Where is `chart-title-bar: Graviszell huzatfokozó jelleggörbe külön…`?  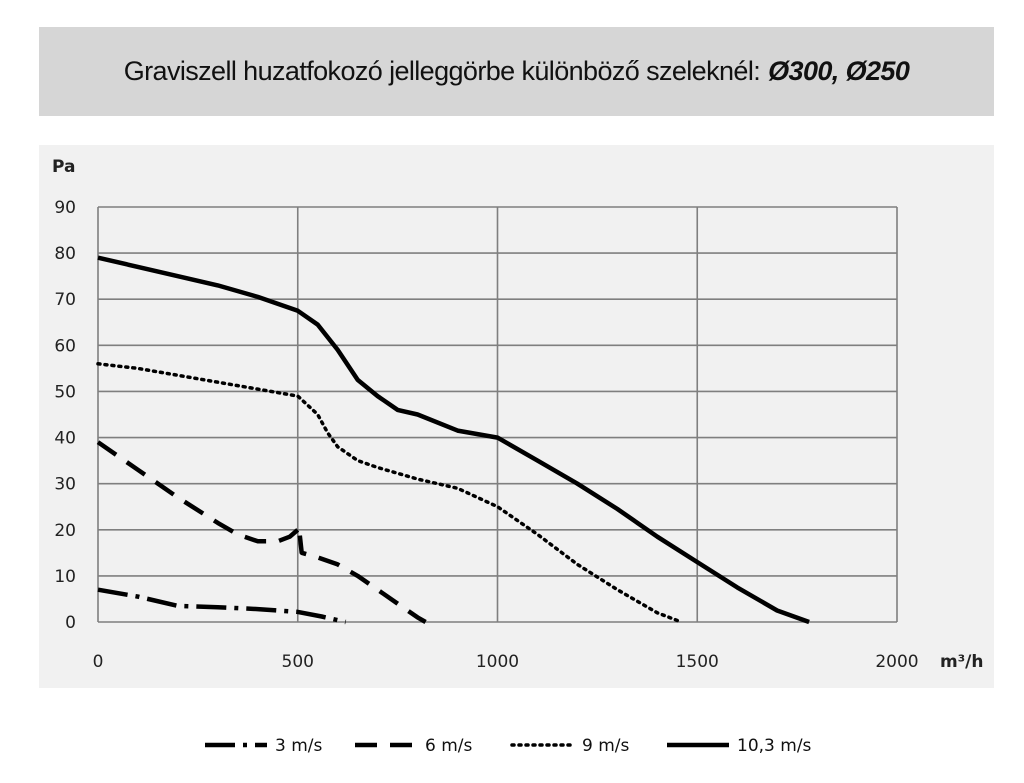
chart-title-bar: Graviszell huzatfokozó jelleggörbe külön… is located at coordinates (516, 71).